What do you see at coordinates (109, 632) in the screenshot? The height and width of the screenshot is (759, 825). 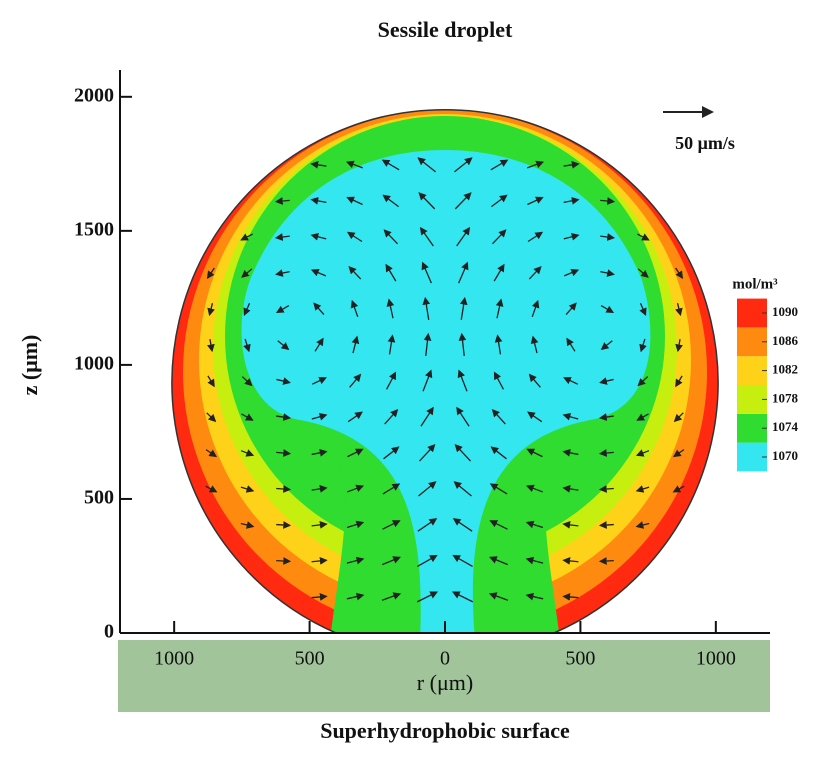 I see `y-tick-label: 0` at bounding box center [109, 632].